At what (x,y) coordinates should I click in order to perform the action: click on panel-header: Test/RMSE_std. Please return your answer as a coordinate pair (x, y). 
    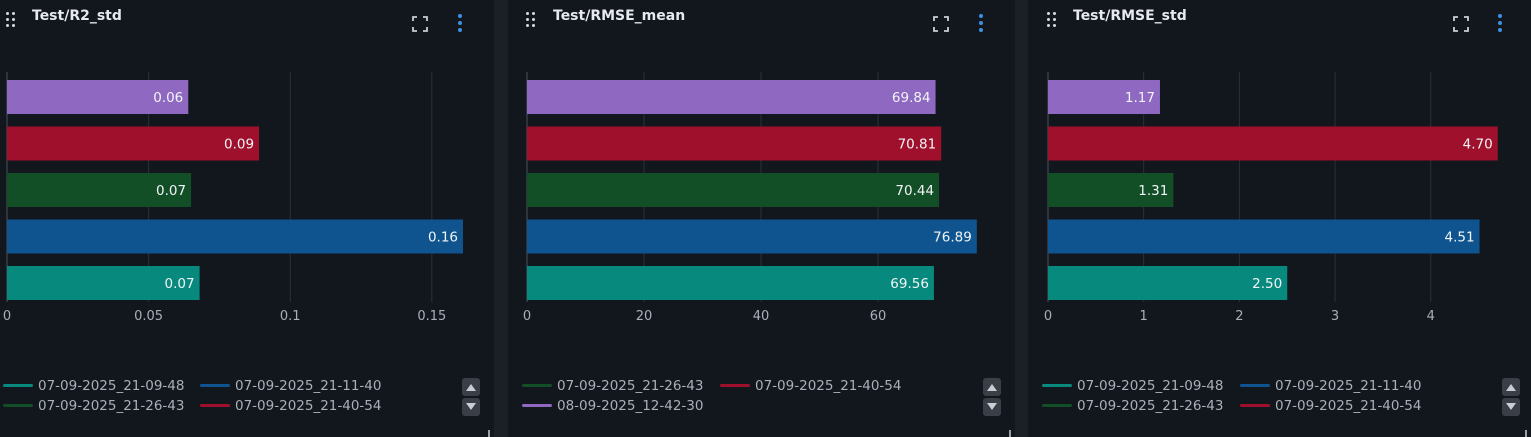
    Looking at the image, I should click on (1279, 20).